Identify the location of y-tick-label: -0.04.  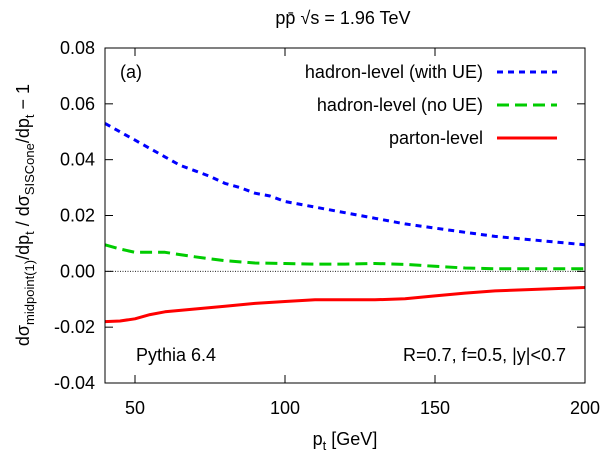
(74, 383).